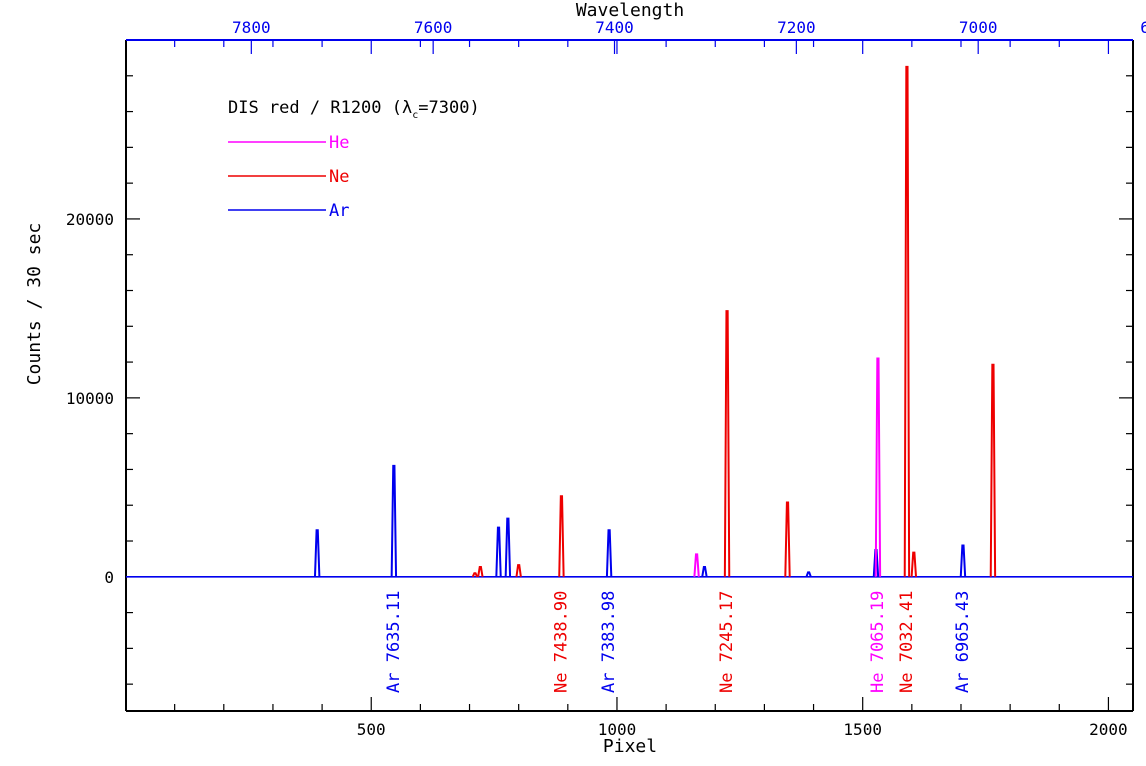  Describe the element at coordinates (727, 642) in the screenshot. I see `line-annotation: Ne 7245.17` at that location.